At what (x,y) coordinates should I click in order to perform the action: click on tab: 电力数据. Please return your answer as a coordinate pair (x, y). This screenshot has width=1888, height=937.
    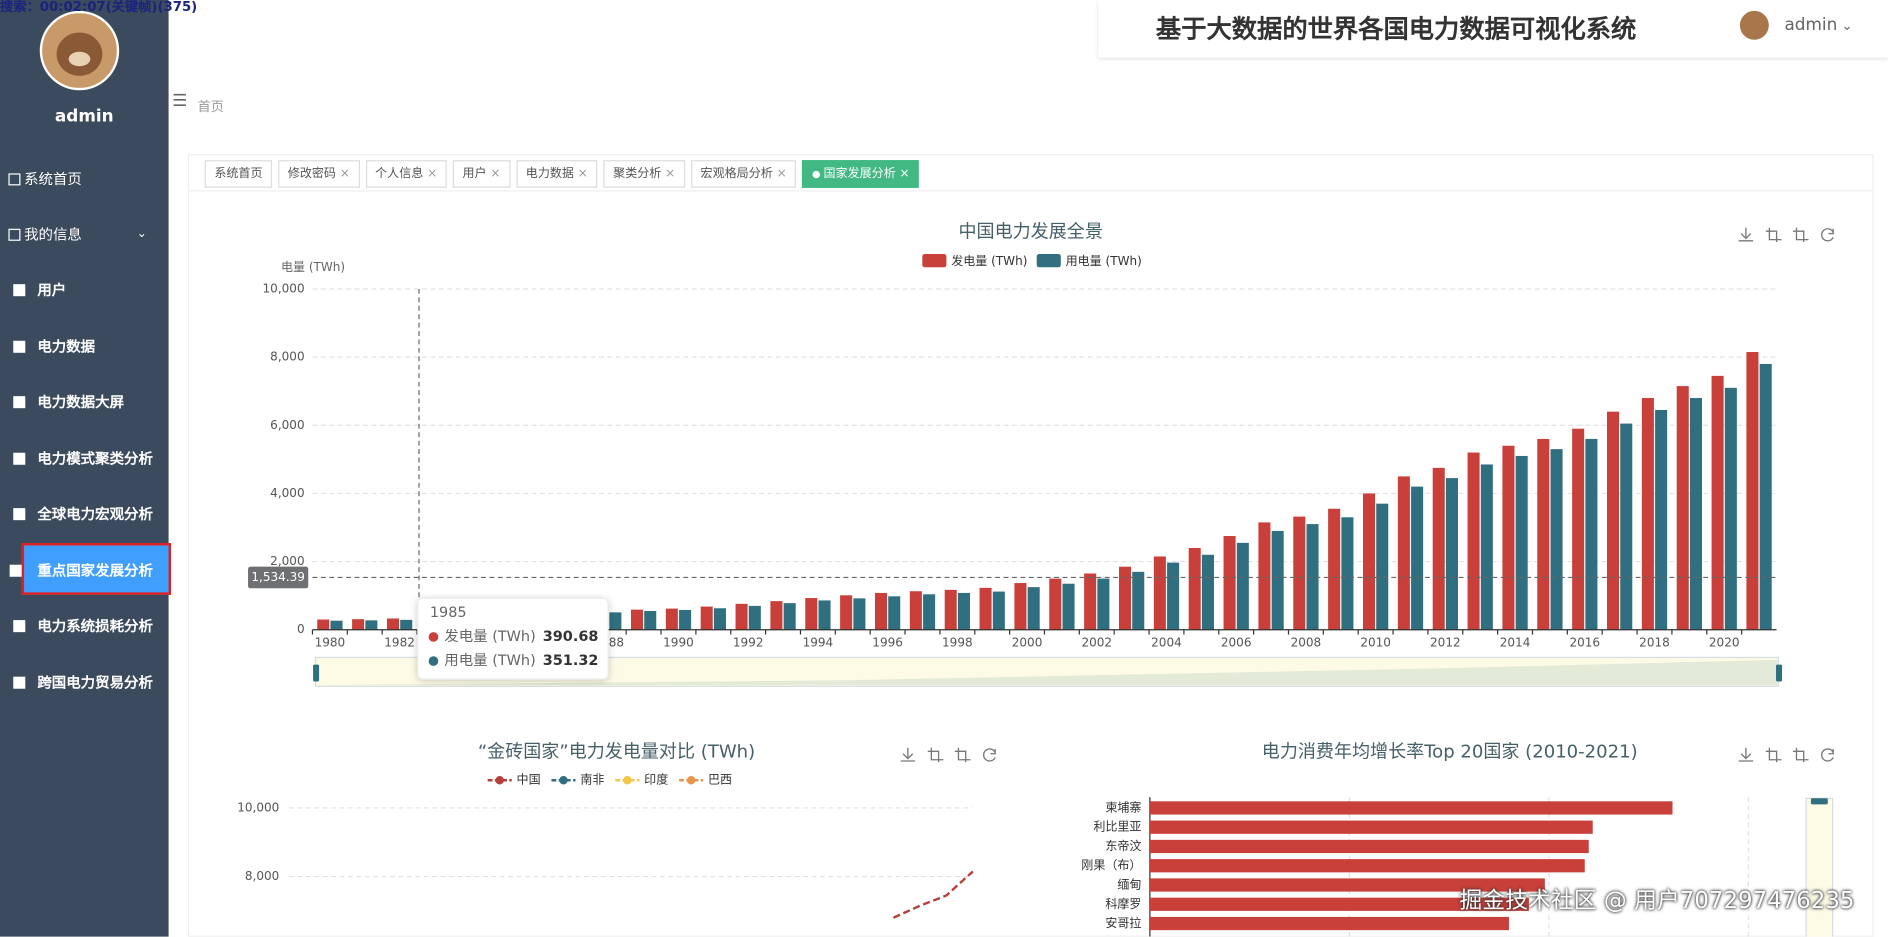
    Looking at the image, I should click on (557, 174).